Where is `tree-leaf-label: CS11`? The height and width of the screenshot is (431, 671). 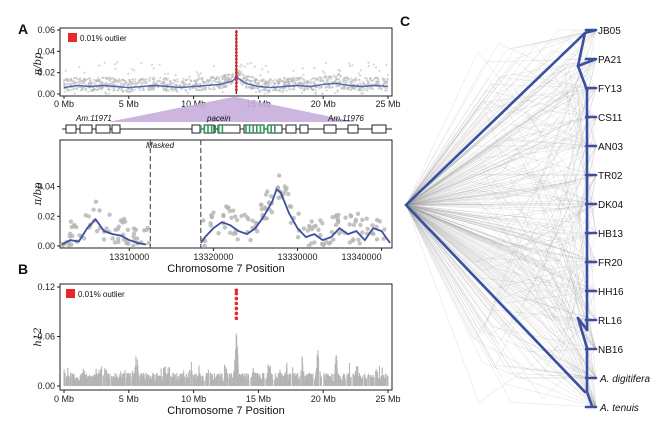 tree-leaf-label: CS11 is located at coordinates (610, 118).